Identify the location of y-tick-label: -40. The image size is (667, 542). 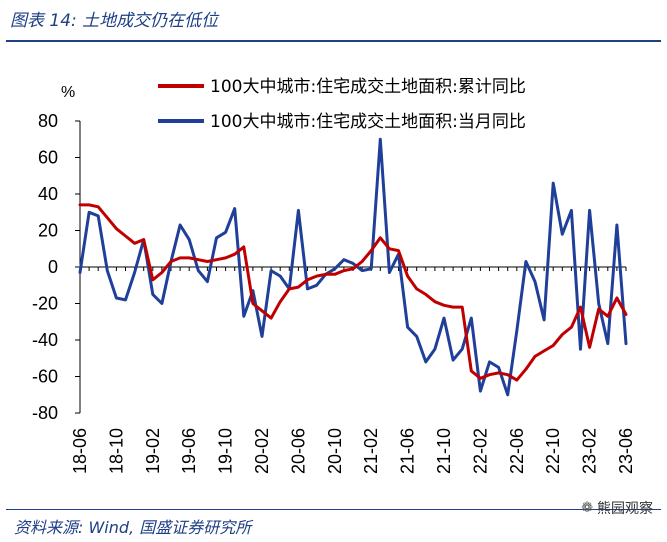
(45, 340).